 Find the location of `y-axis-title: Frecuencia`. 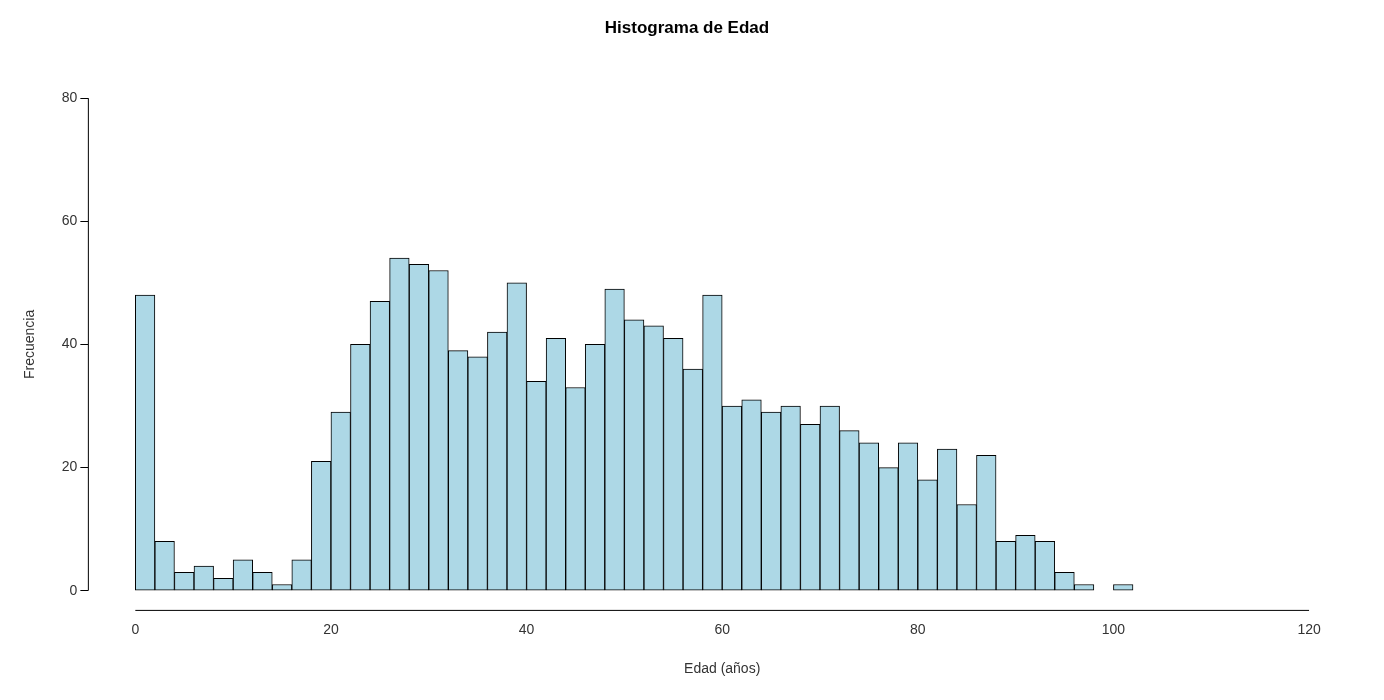

y-axis-title: Frecuencia is located at coordinates (29, 344).